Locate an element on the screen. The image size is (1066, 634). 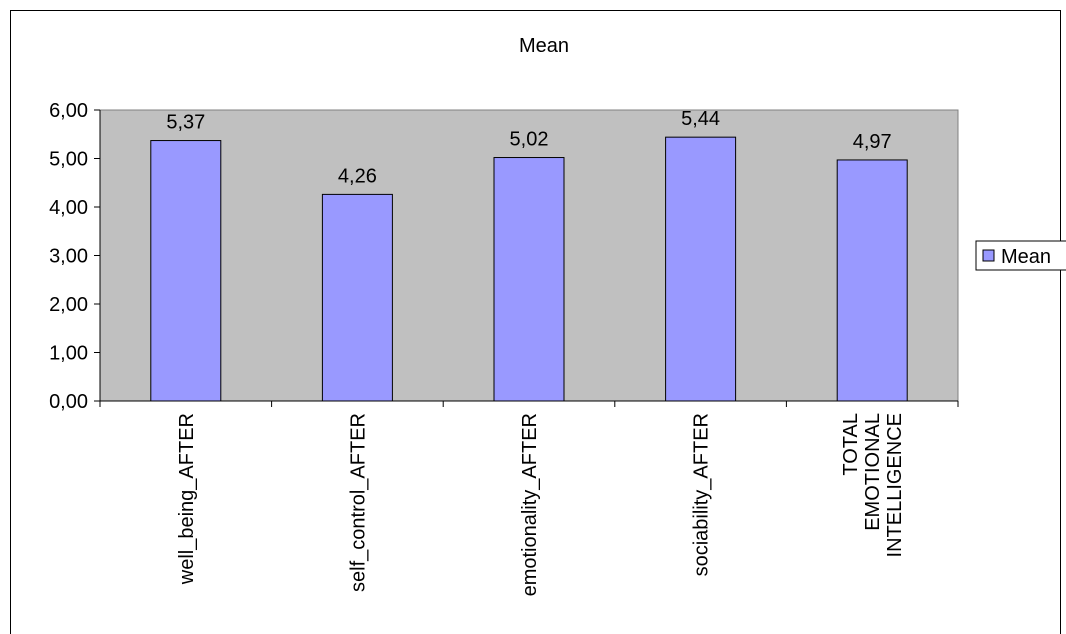
category-label-line: INTELLIGENCE is located at coordinates (895, 485).